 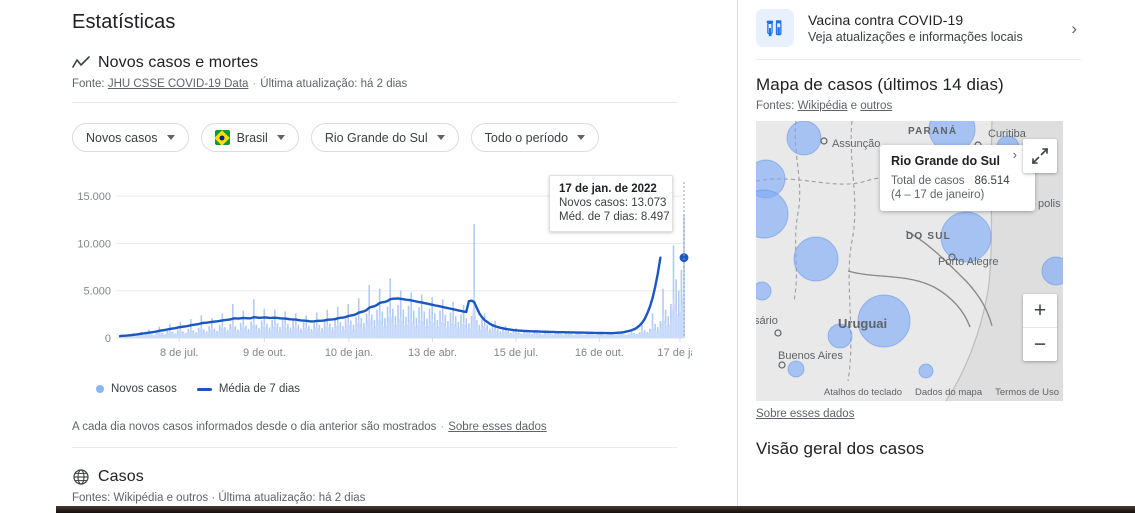 I want to click on map-next-arrow-icon: ›, so click(x=1014, y=154).